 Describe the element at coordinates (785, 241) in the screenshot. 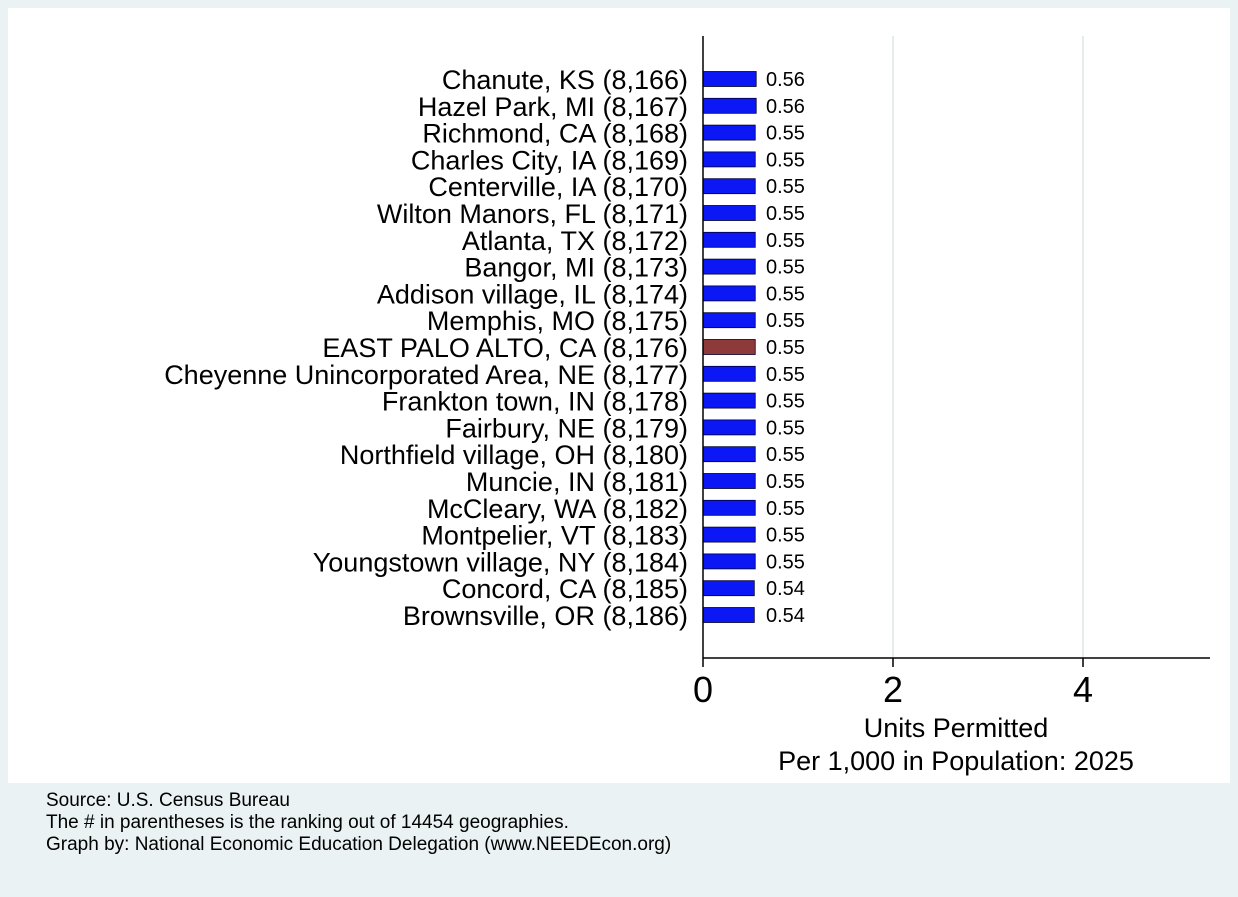

I see `value-label-6: 0.55` at that location.